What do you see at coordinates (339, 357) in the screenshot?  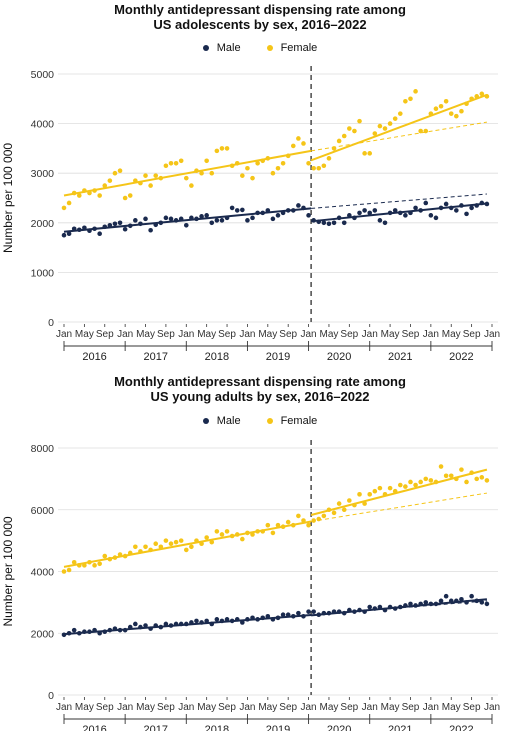 I see `x-year-label: 2020` at bounding box center [339, 357].